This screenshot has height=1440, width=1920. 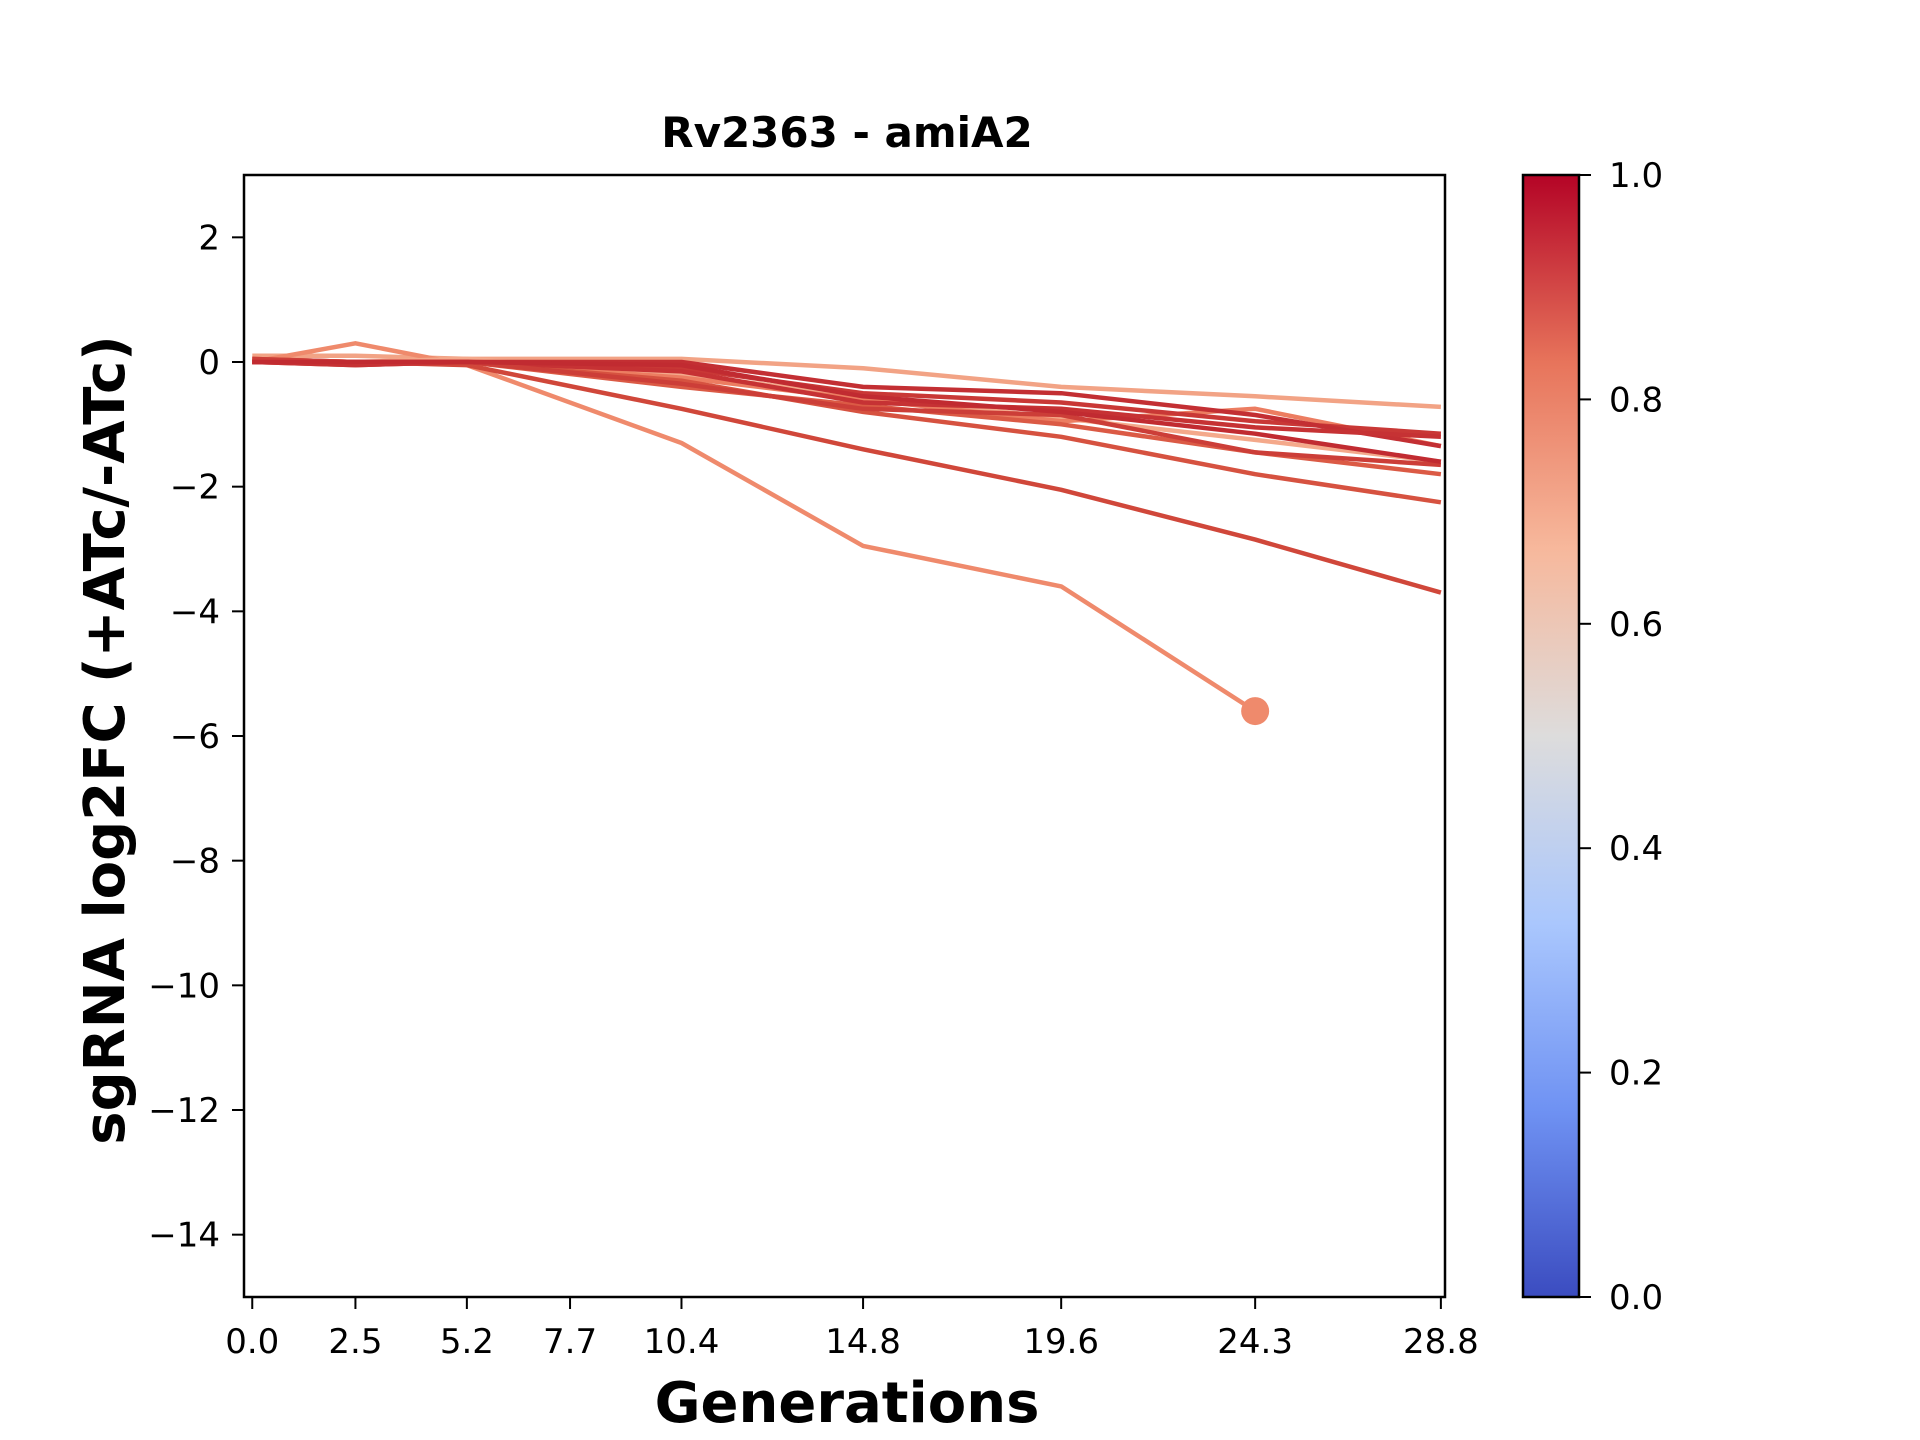 I want to click on x-tick-label: 14.8, so click(x=863, y=1342).